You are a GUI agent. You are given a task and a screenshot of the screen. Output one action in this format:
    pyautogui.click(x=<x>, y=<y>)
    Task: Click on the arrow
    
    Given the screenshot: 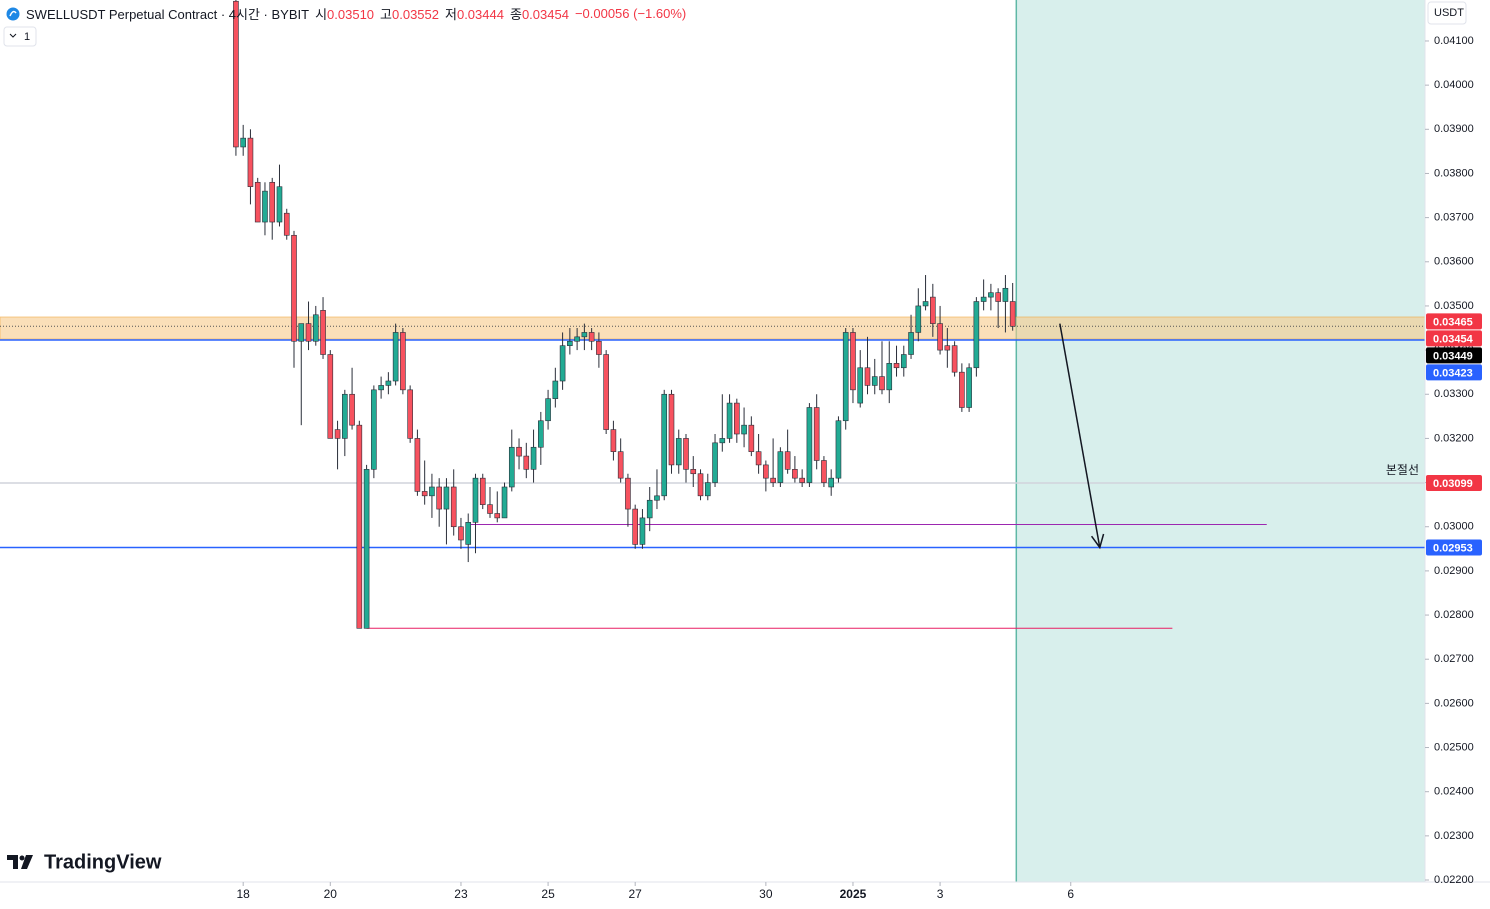 What is the action you would take?
    pyautogui.click(x=1080, y=435)
    